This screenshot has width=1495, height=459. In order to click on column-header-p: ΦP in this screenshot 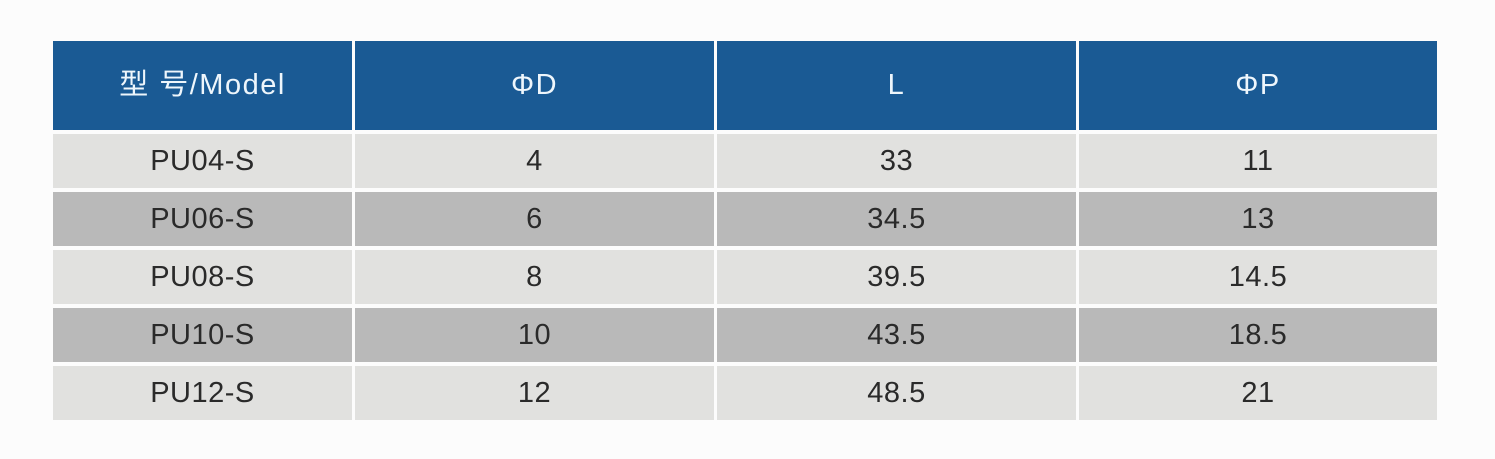, I will do `click(1258, 85)`.